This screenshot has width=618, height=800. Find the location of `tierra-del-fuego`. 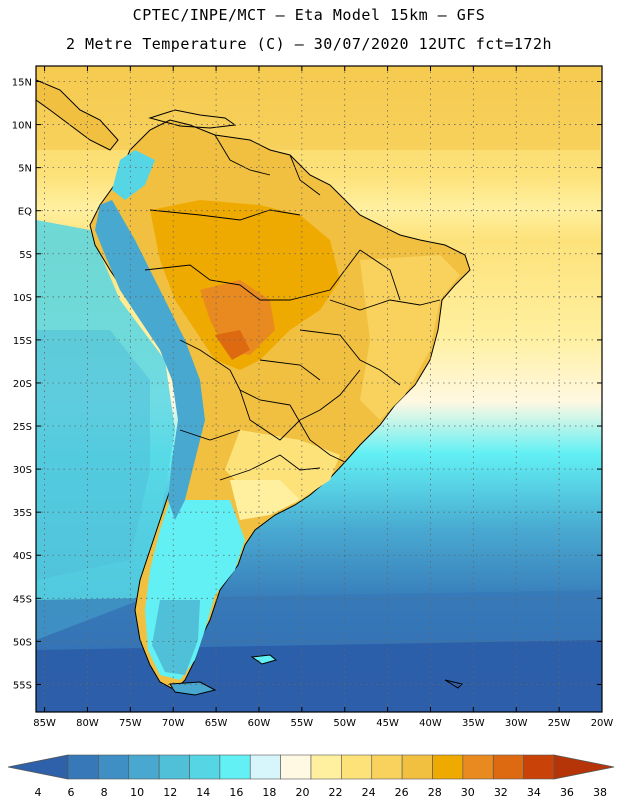

tierra-del-fuego is located at coordinates (193, 688).